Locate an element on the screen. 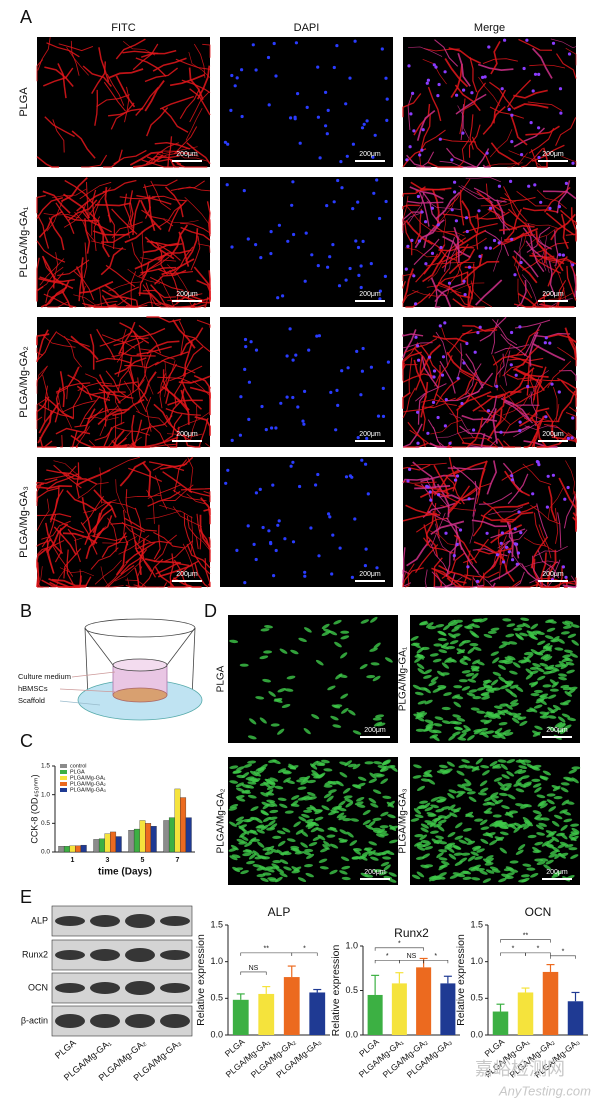  y-tick-label: 0.0 is located at coordinates (476, 1034).